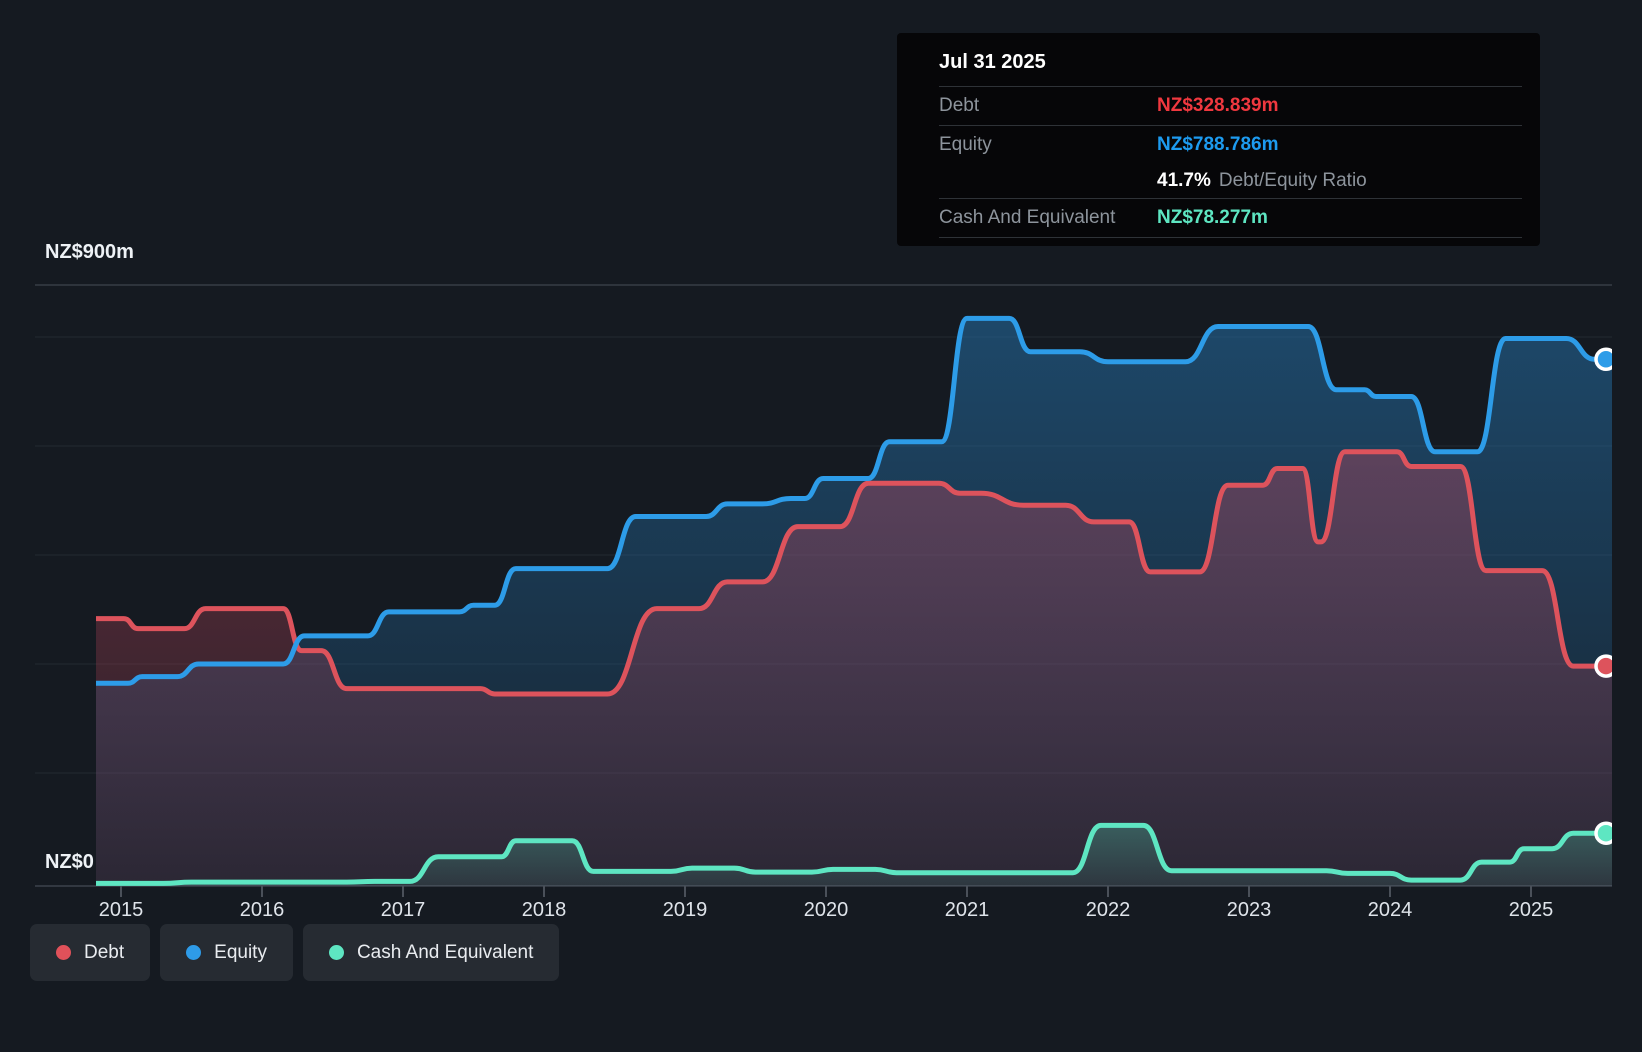 The height and width of the screenshot is (1052, 1642). What do you see at coordinates (1603, 833) in the screenshot?
I see `cash-endpoint-marker` at bounding box center [1603, 833].